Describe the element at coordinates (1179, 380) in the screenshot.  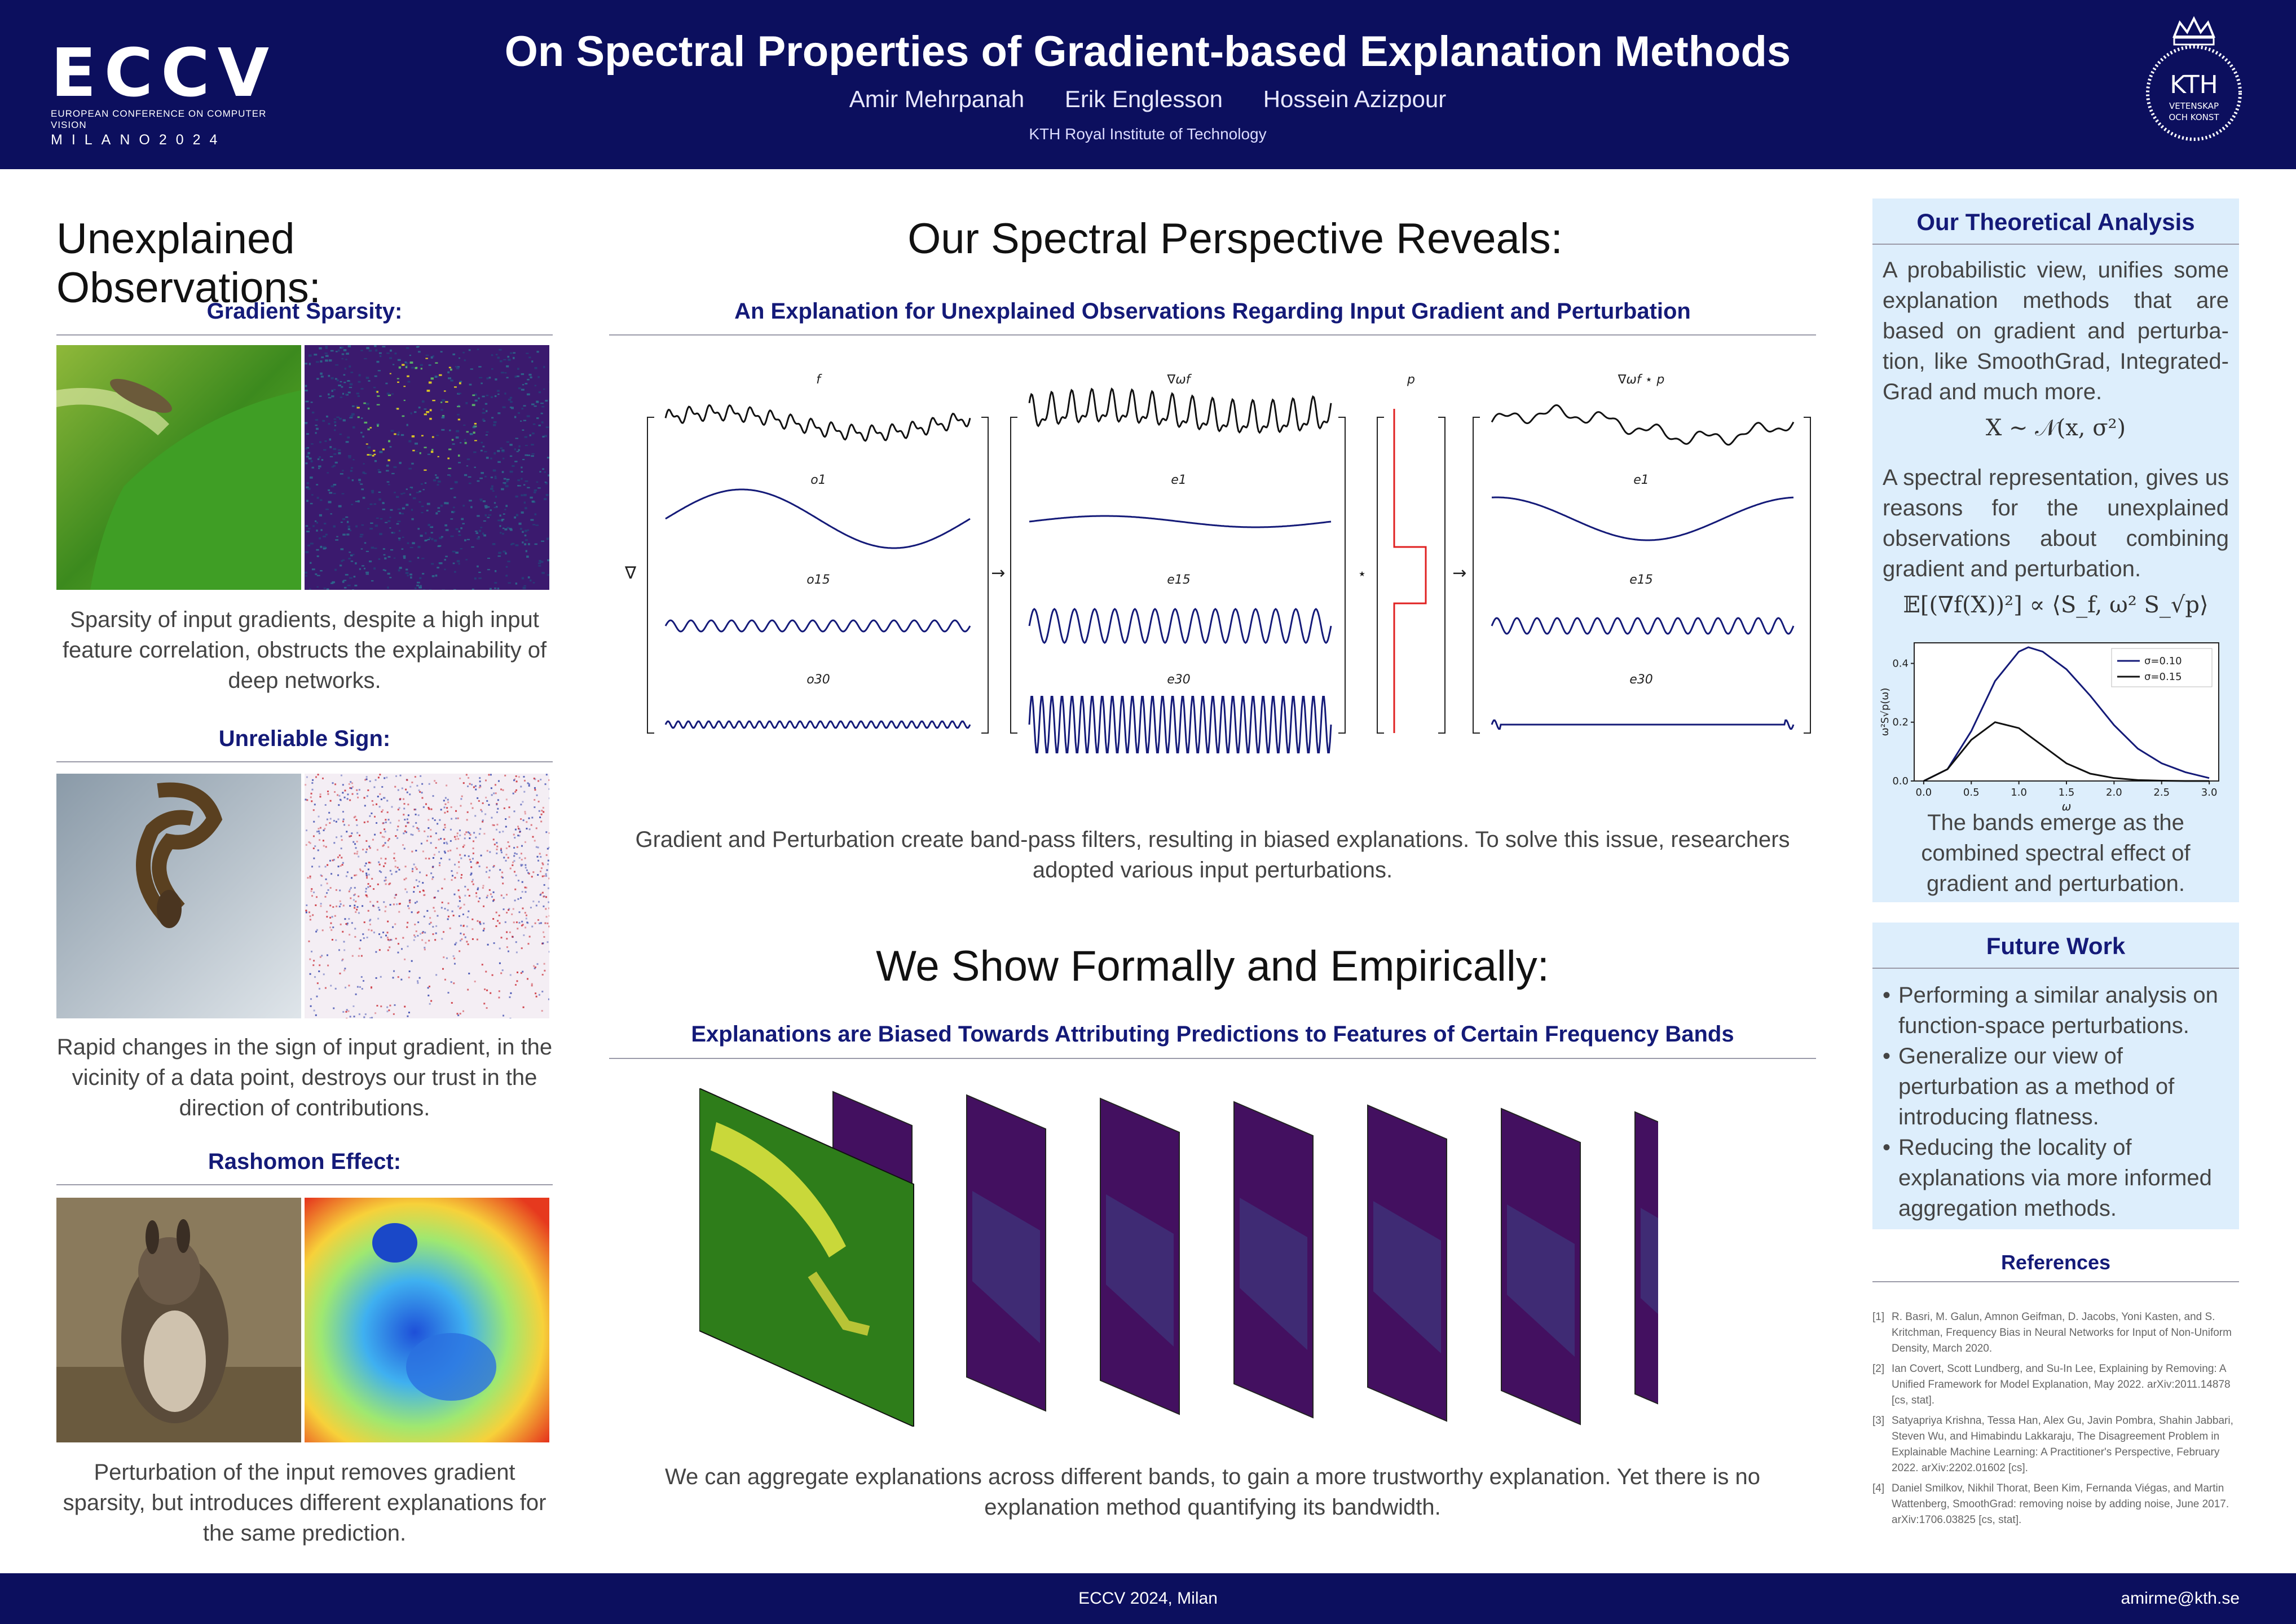
I see `col-label-grad: ∇ωf` at that location.